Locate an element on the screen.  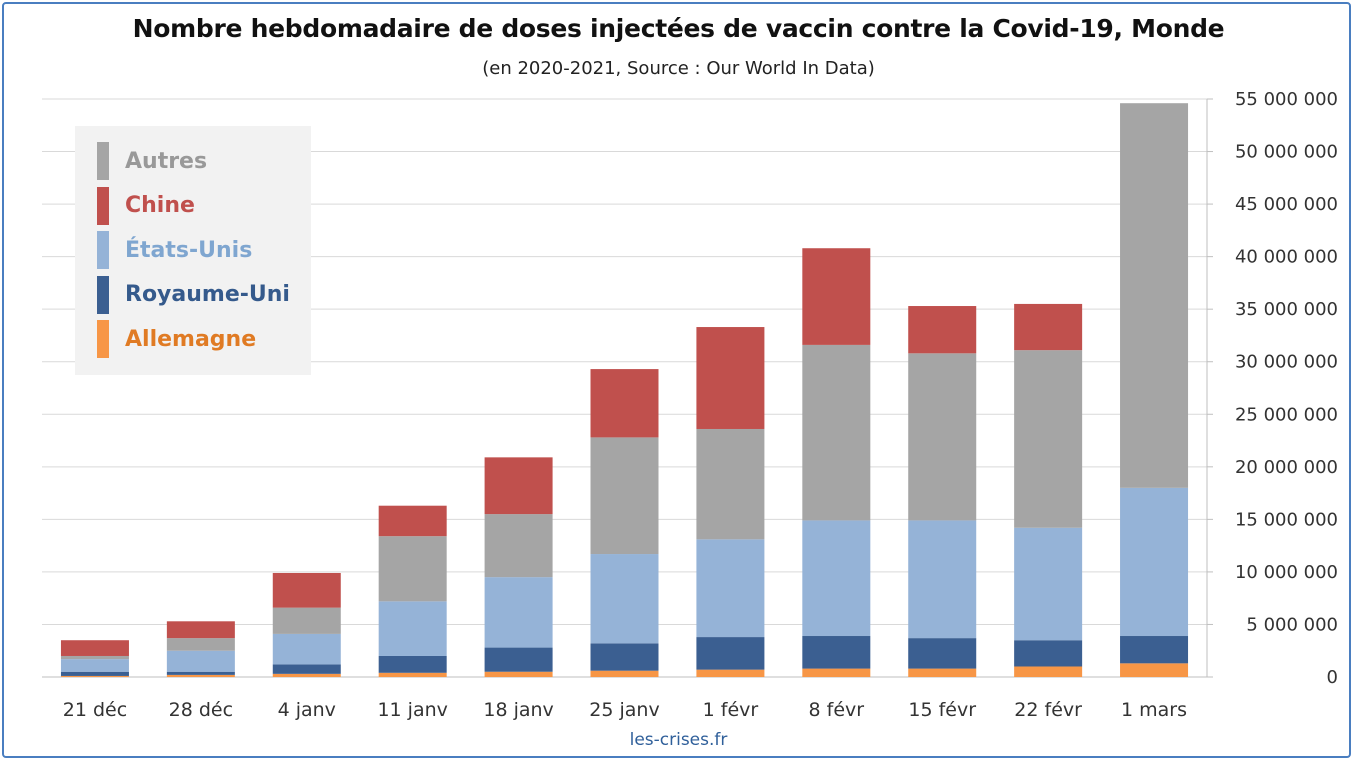
x-tick-label: 11 janv is located at coordinates (412, 710).